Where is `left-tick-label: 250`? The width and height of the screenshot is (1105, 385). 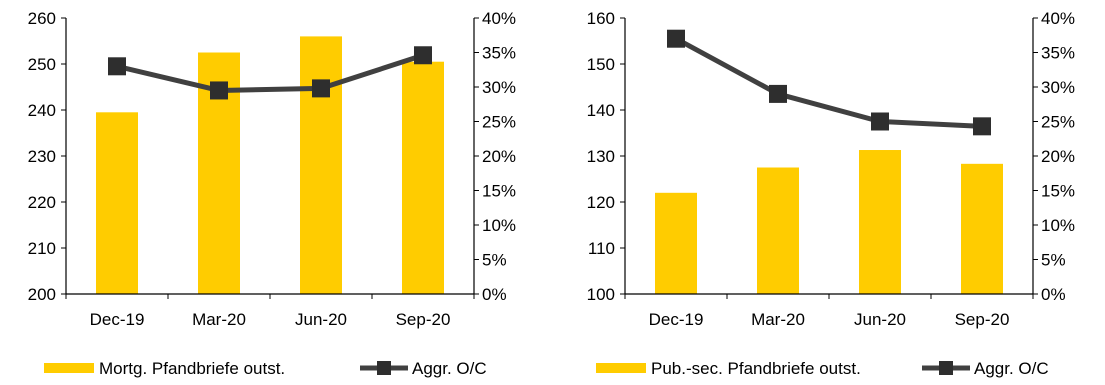 left-tick-label: 250 is located at coordinates (42, 64).